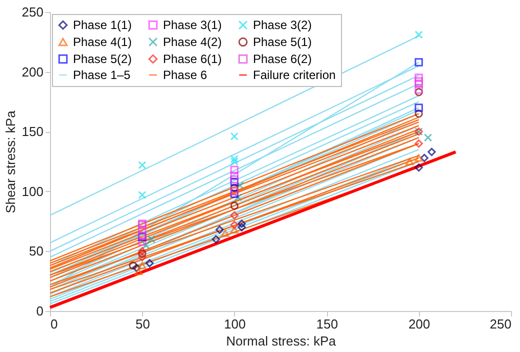 This screenshot has width=520, height=352. I want to click on y-tick-label: 0, so click(40, 311).